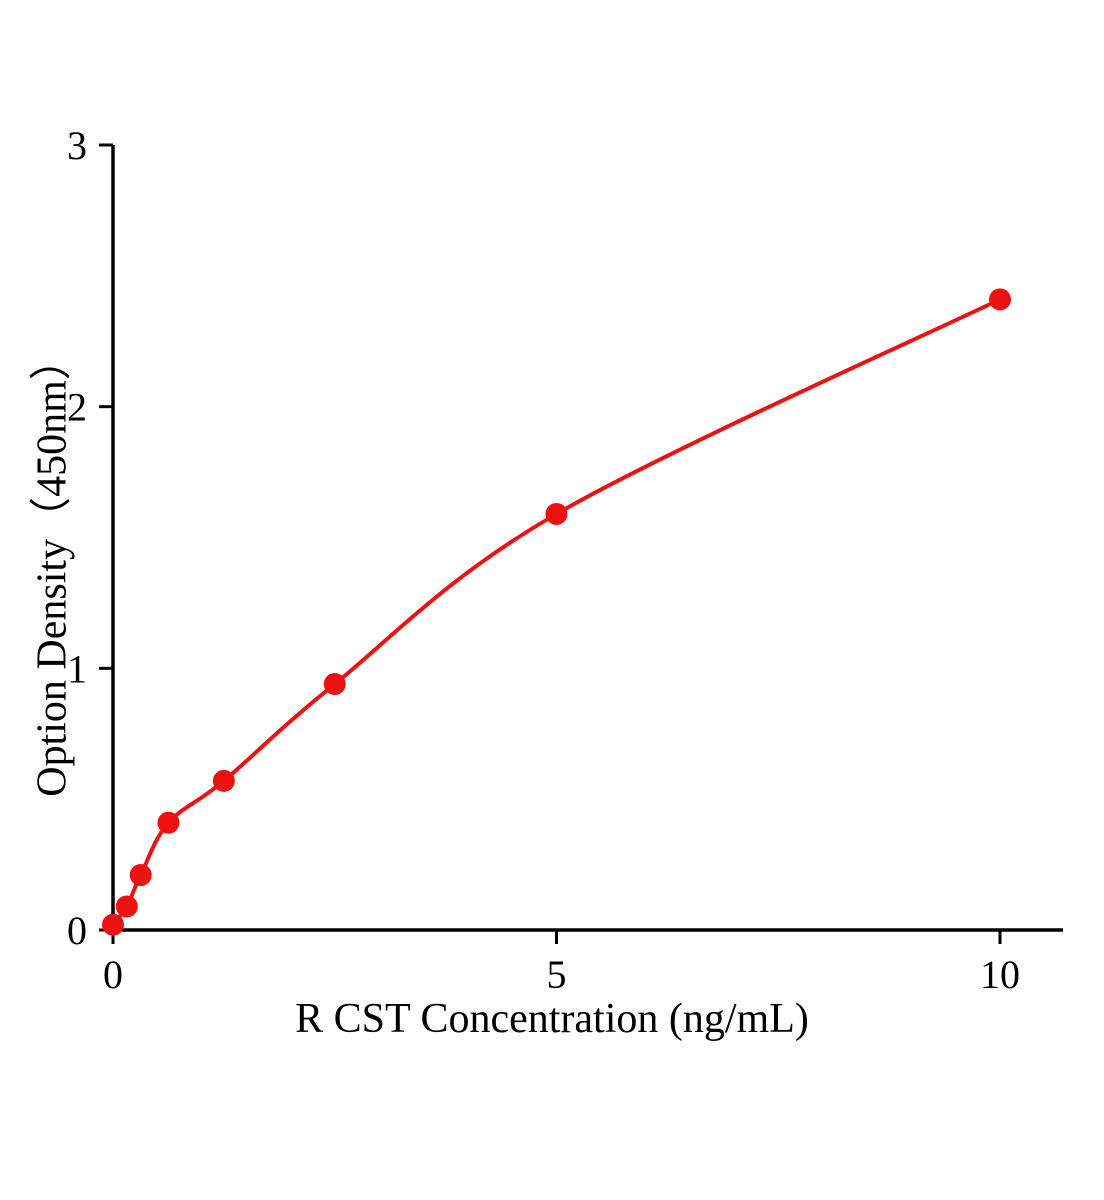 The image size is (1104, 1200). I want to click on x-tick-label: 10, so click(1000, 974).